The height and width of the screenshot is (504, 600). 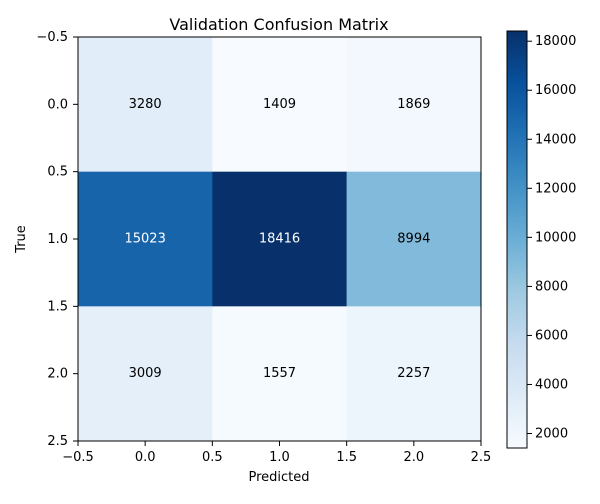 What do you see at coordinates (57, 306) in the screenshot?
I see `y-tick-label-4: 1.5` at bounding box center [57, 306].